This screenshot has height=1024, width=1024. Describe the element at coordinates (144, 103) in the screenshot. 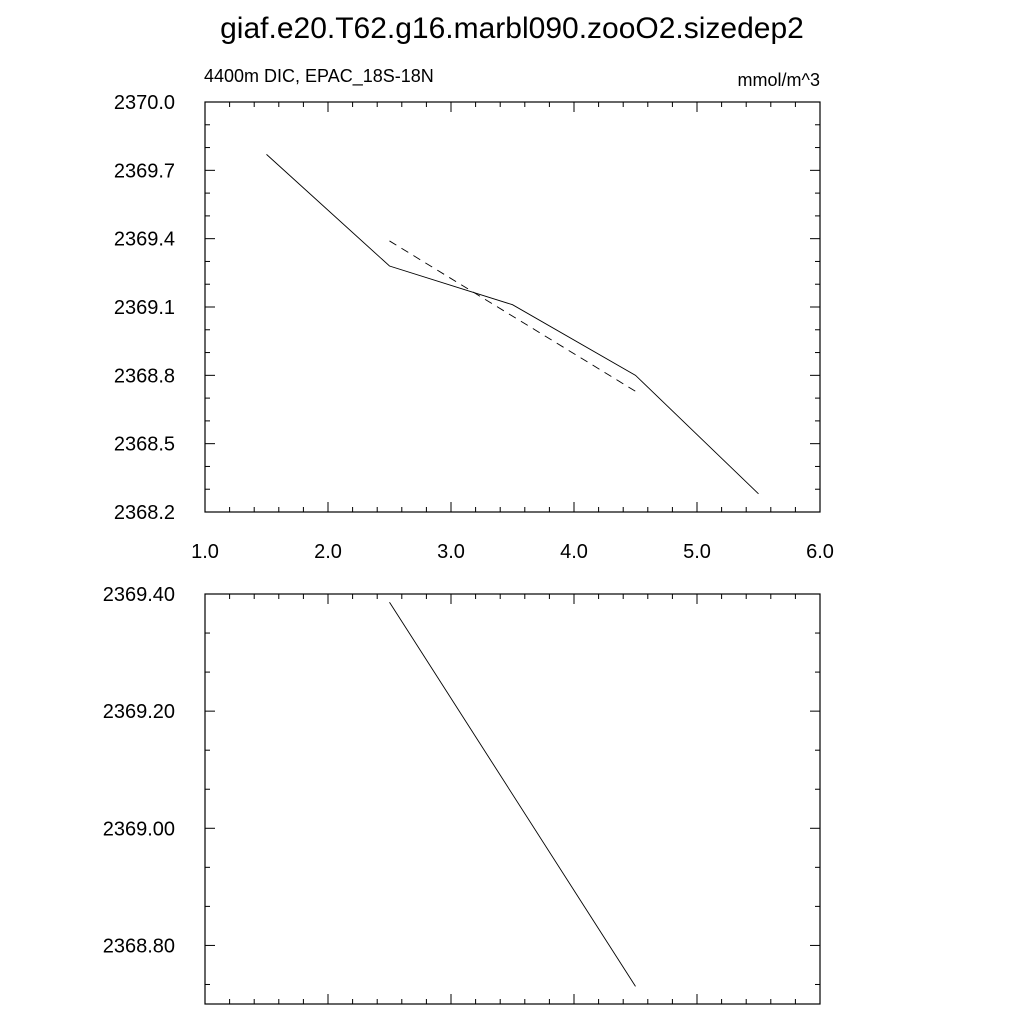

I see `y-tick-label: 2370.0` at that location.